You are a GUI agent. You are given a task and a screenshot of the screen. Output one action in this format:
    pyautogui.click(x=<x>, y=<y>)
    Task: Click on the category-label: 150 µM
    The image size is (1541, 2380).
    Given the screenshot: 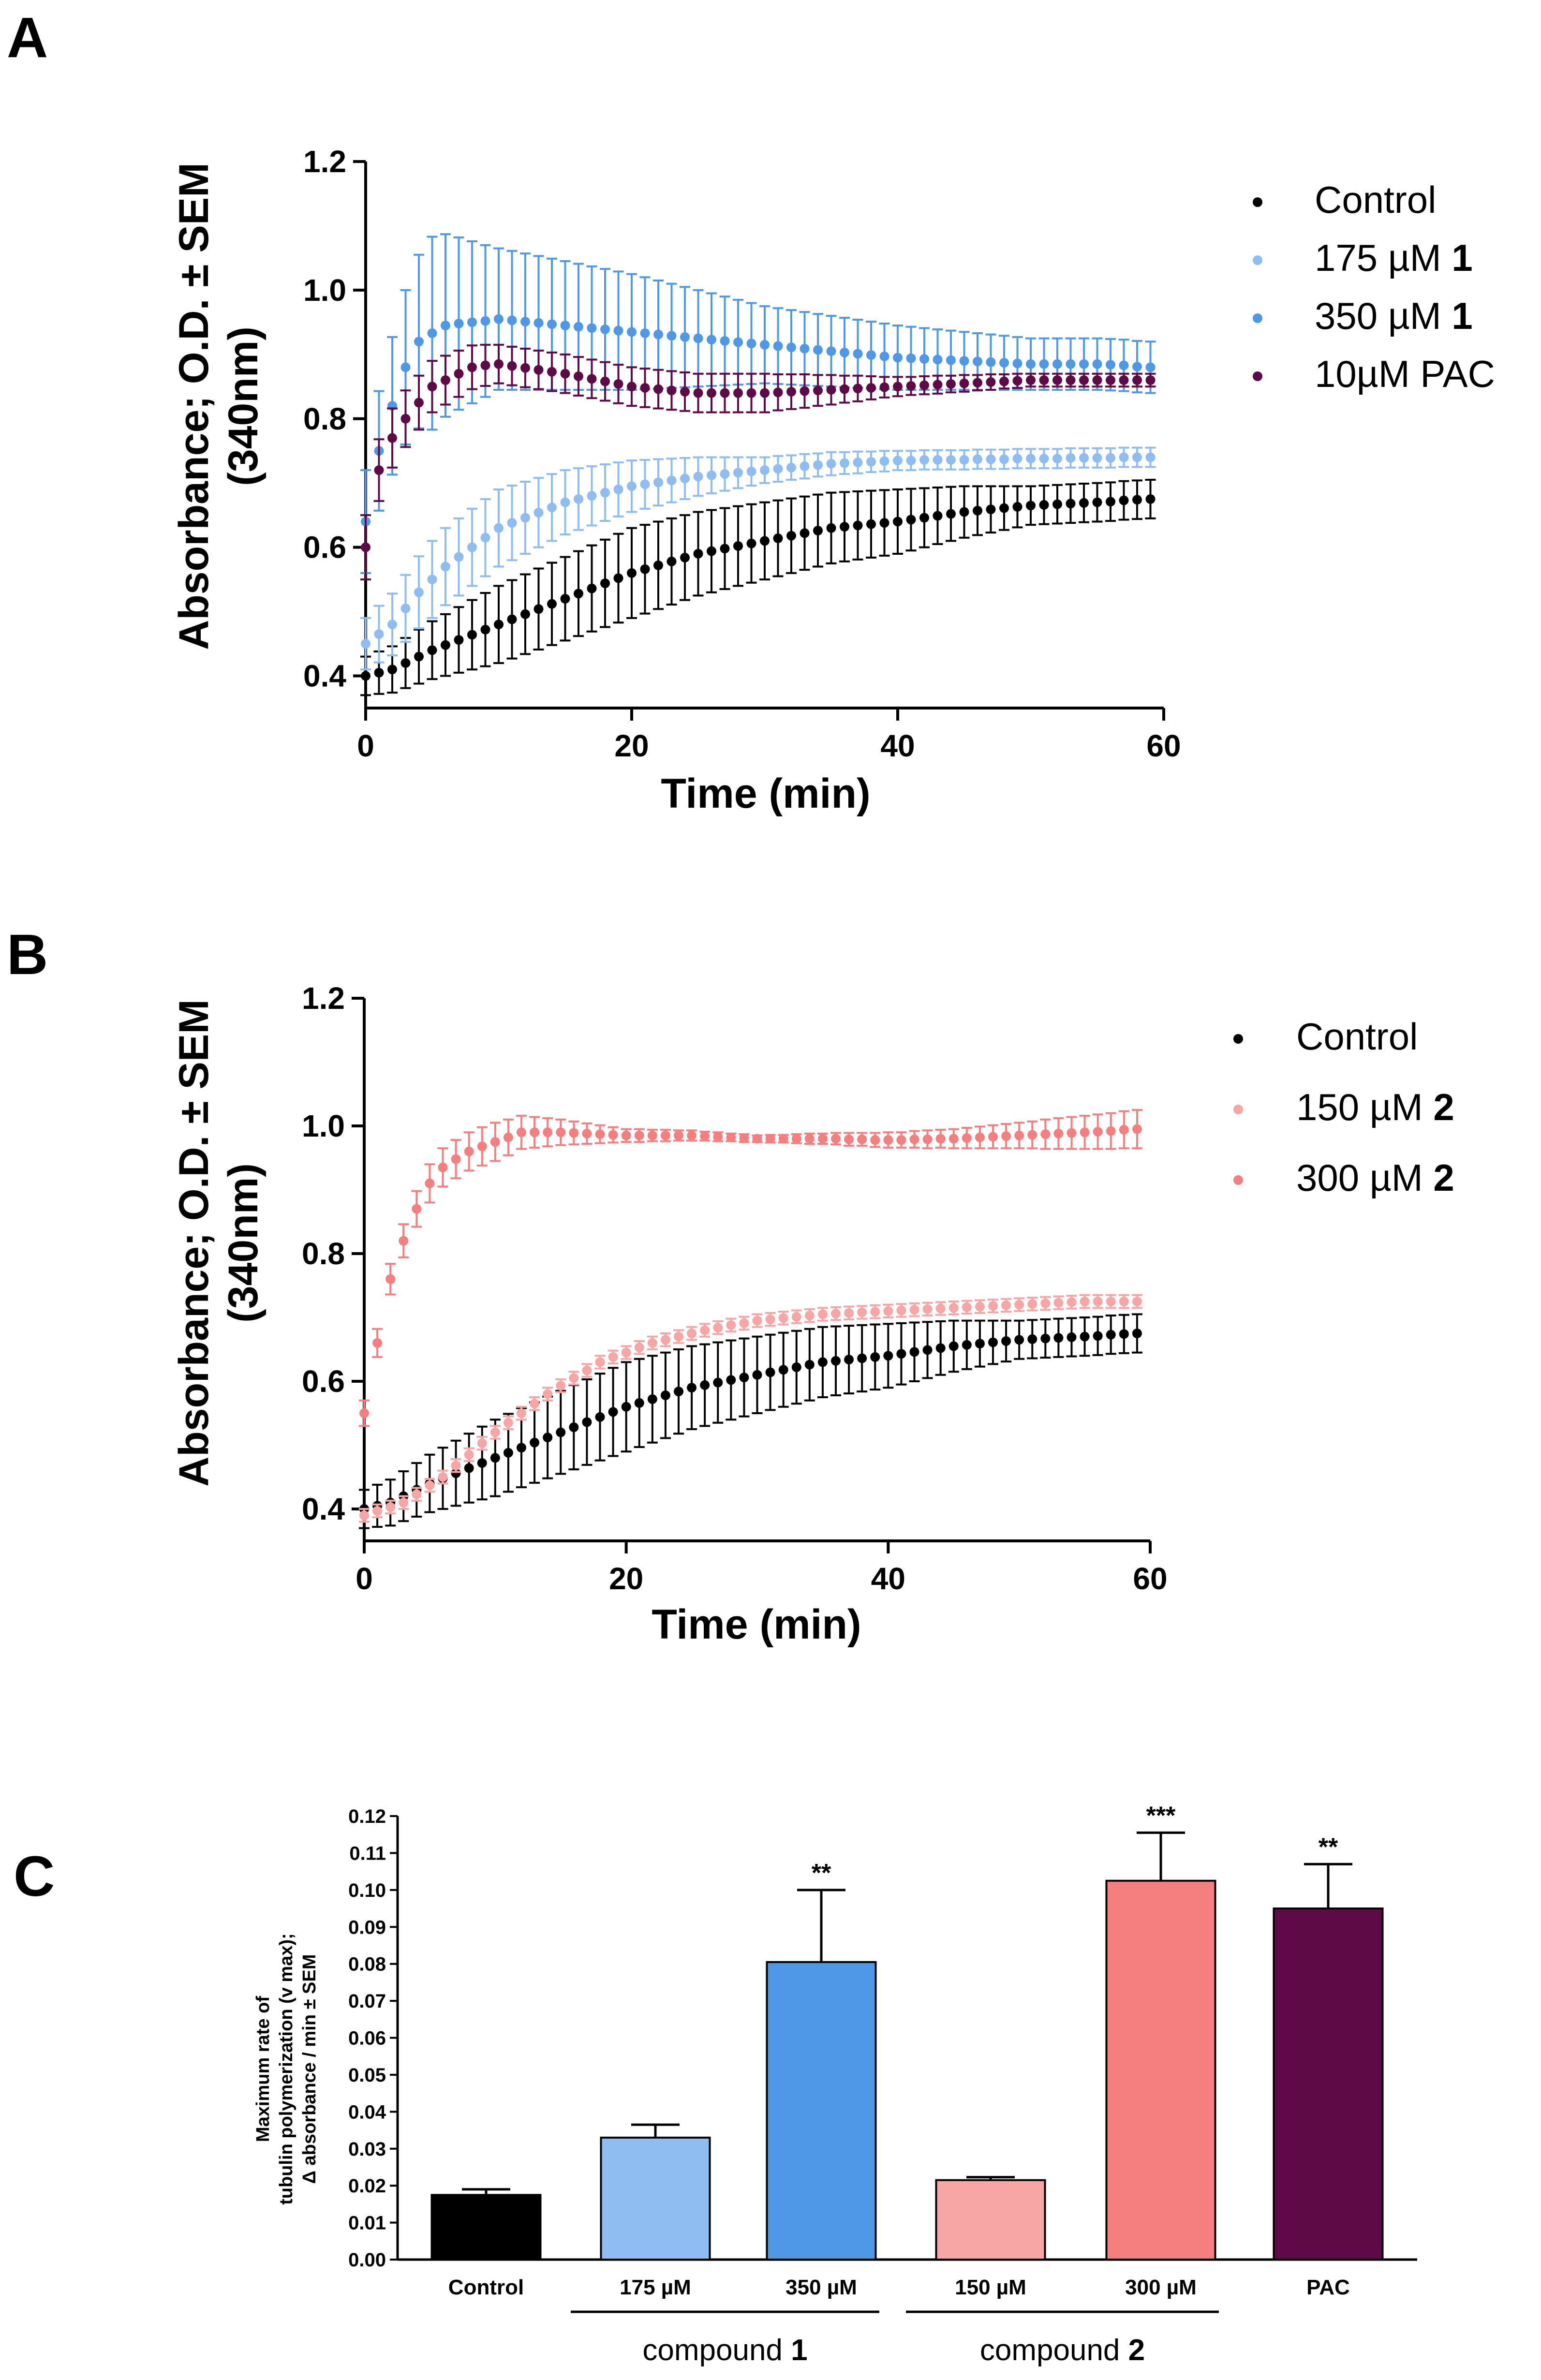 What is the action you would take?
    pyautogui.click(x=990, y=2288)
    